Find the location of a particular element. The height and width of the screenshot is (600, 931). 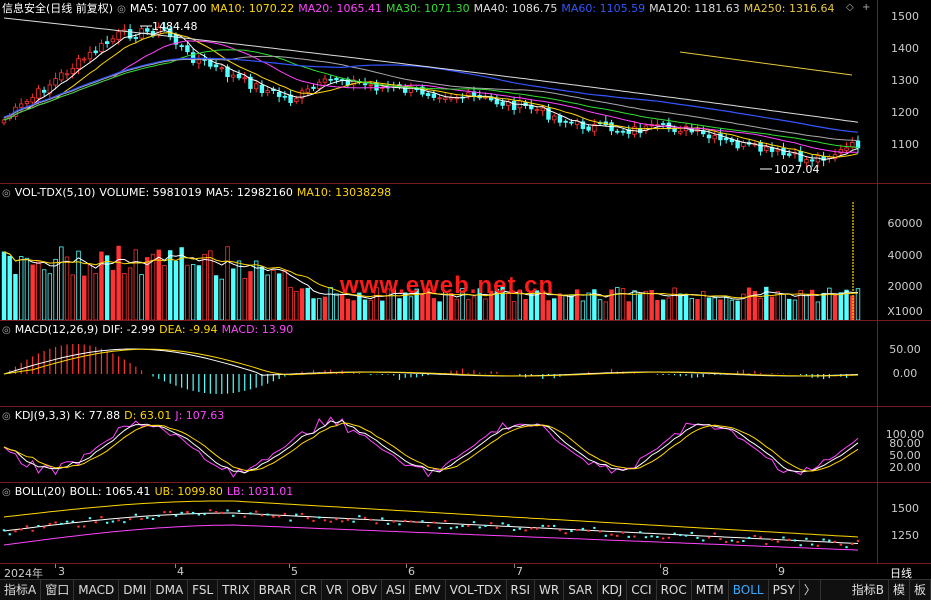

kdj-chart is located at coordinates (438, 444).